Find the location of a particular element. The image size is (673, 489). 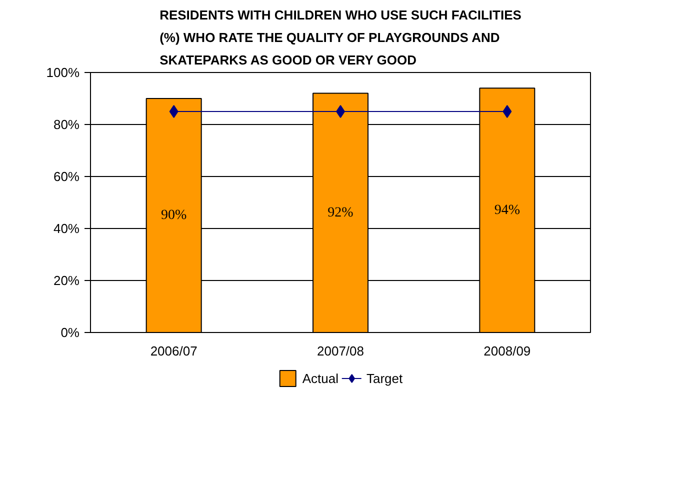

data-label: 94% is located at coordinates (507, 210).